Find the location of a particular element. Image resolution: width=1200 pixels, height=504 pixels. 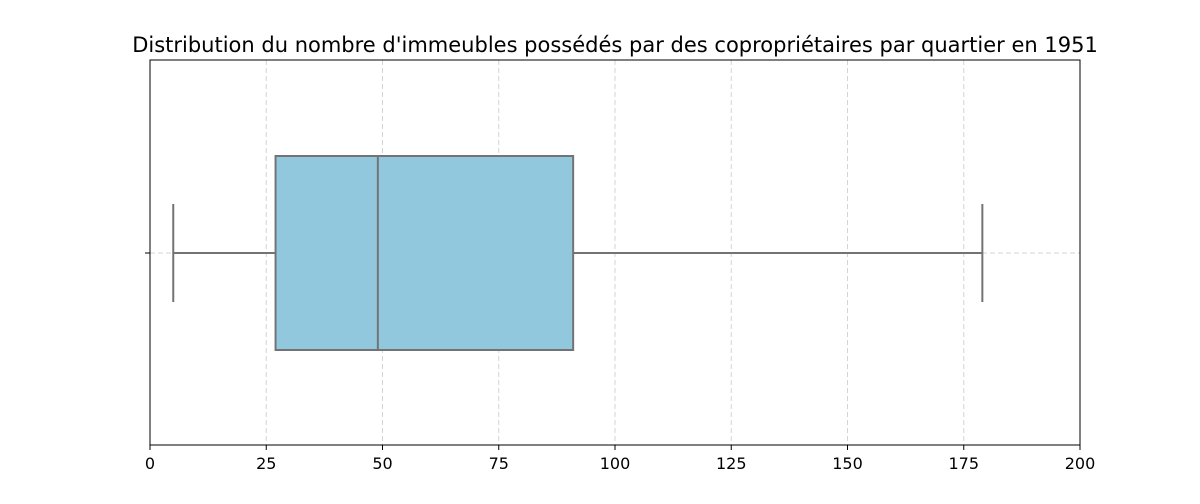

x-tick-label: 50 is located at coordinates (382, 463).